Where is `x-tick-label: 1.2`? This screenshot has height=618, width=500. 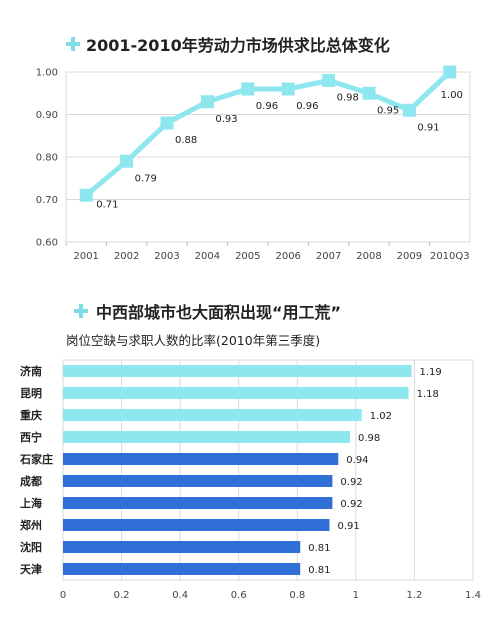
x-tick-label: 1.2 is located at coordinates (414, 595).